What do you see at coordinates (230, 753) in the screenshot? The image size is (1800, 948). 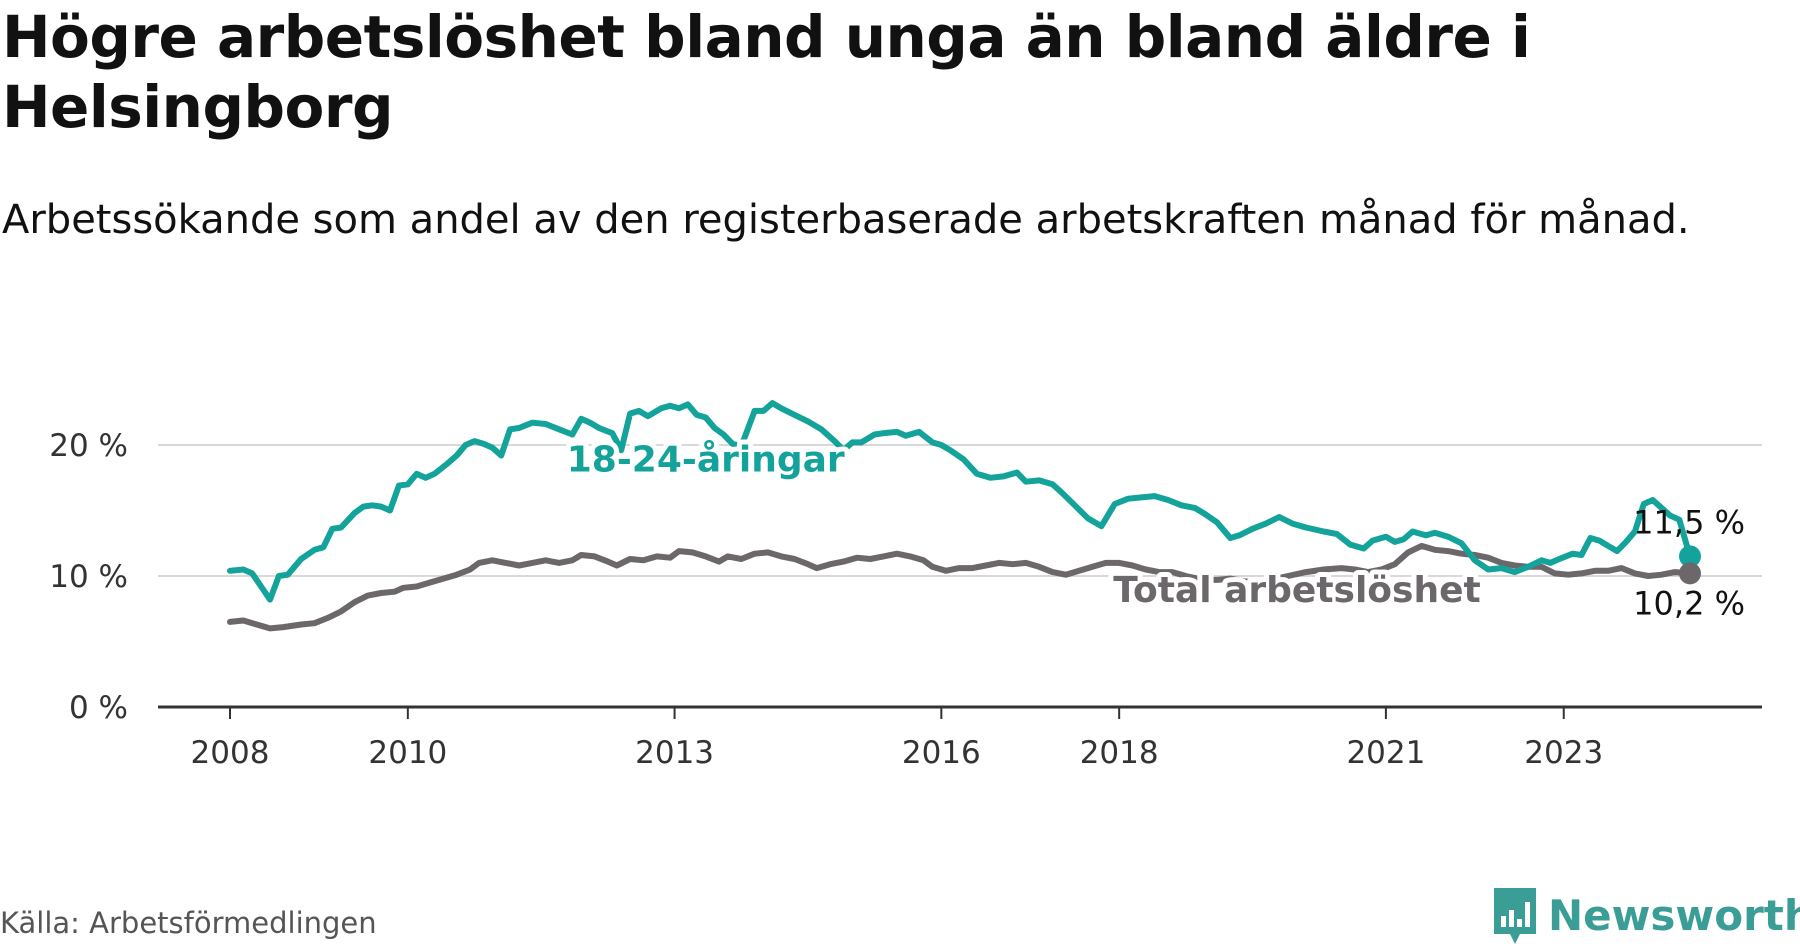 I see `x-tick-label: 2008` at bounding box center [230, 753].